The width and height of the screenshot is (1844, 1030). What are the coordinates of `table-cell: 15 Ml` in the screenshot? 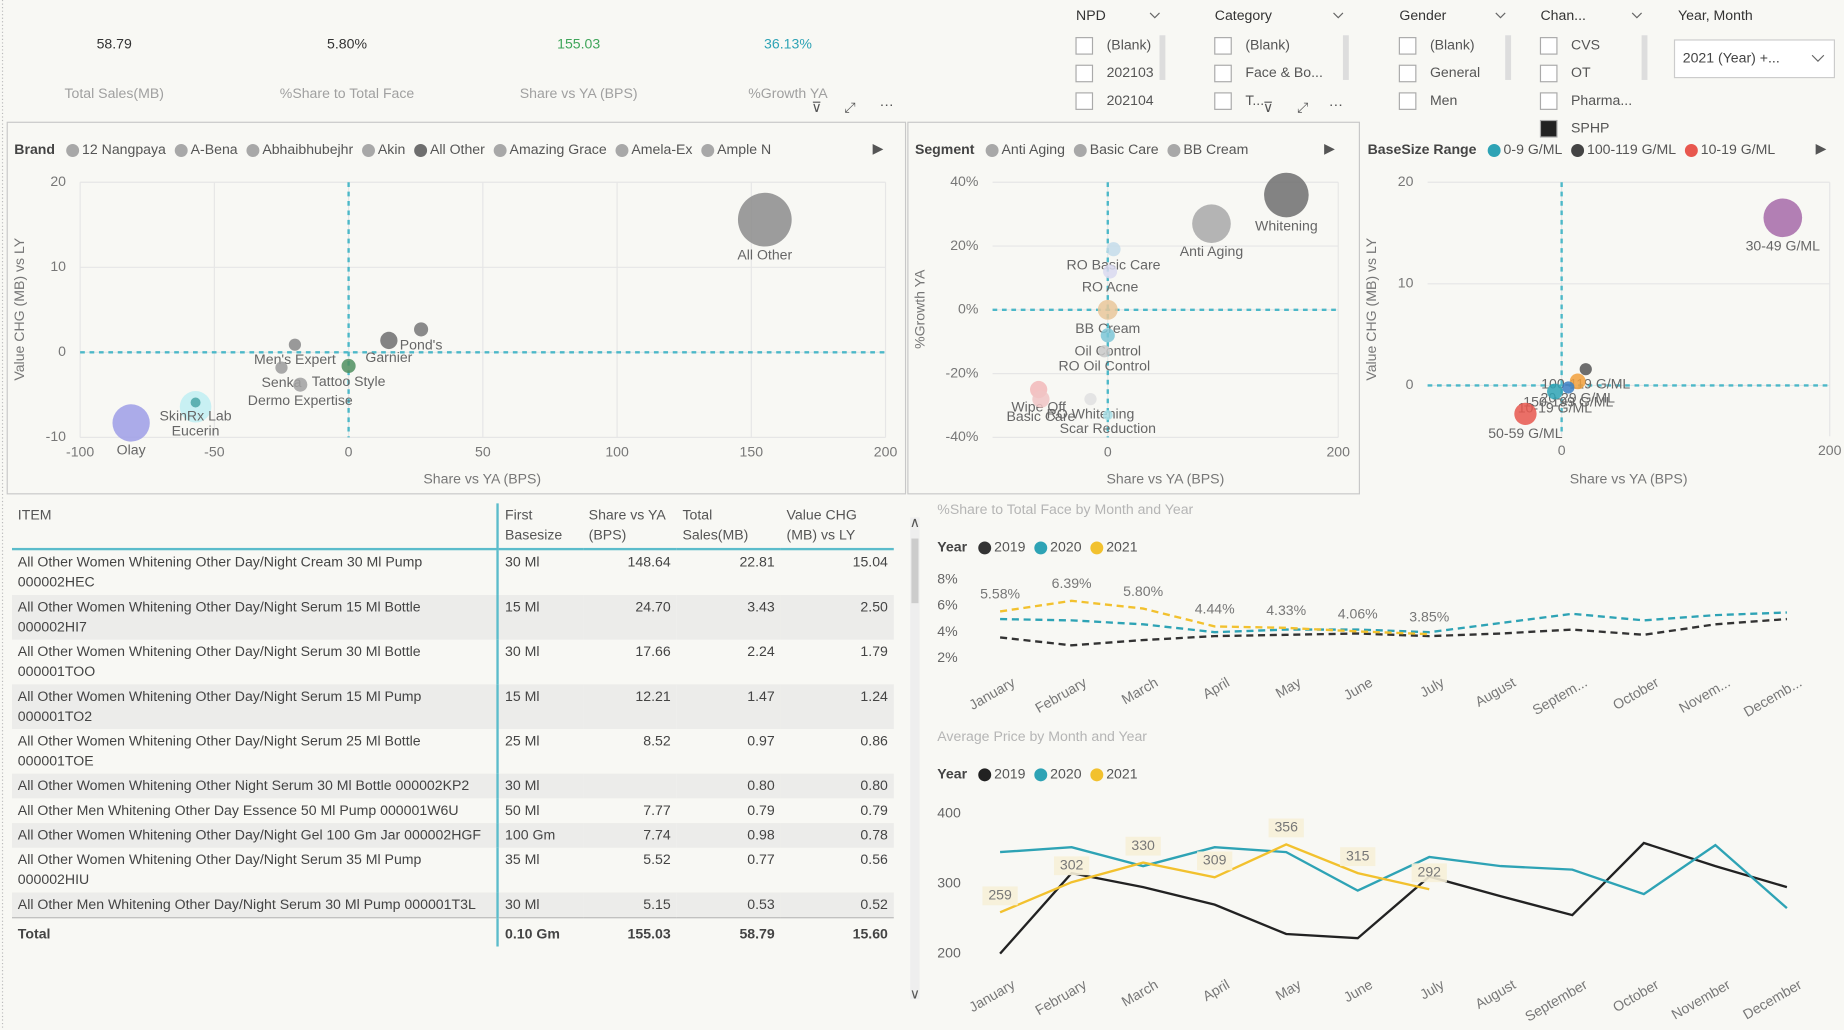 It's located at (540, 706).